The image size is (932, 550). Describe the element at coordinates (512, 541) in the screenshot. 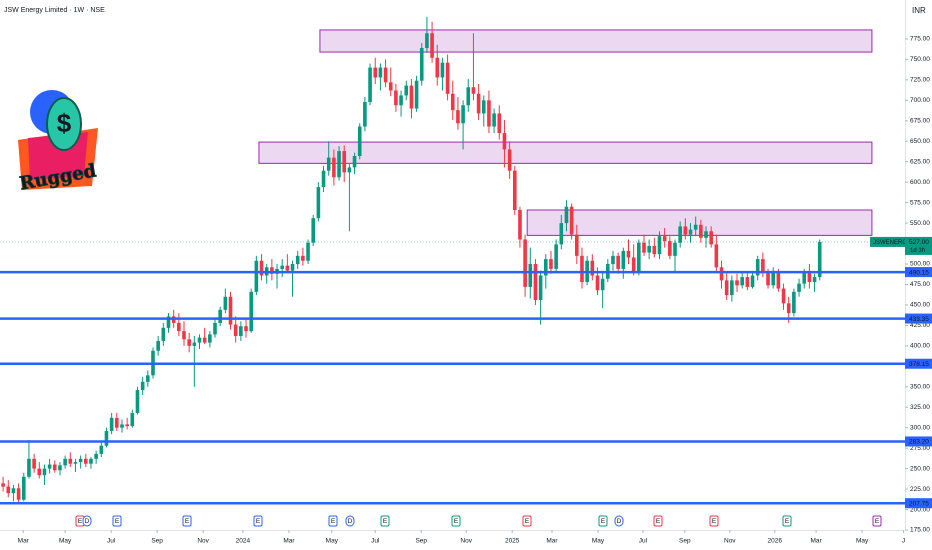

I see `x-tick-label: 2025` at that location.